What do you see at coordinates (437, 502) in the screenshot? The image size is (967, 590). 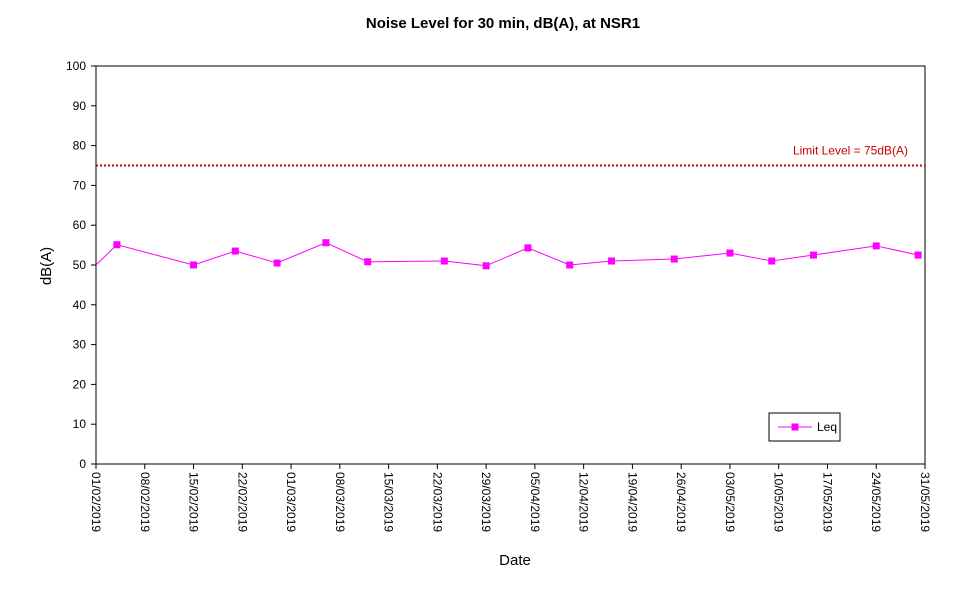 I see `x-tick-label: 22/03/2019` at bounding box center [437, 502].